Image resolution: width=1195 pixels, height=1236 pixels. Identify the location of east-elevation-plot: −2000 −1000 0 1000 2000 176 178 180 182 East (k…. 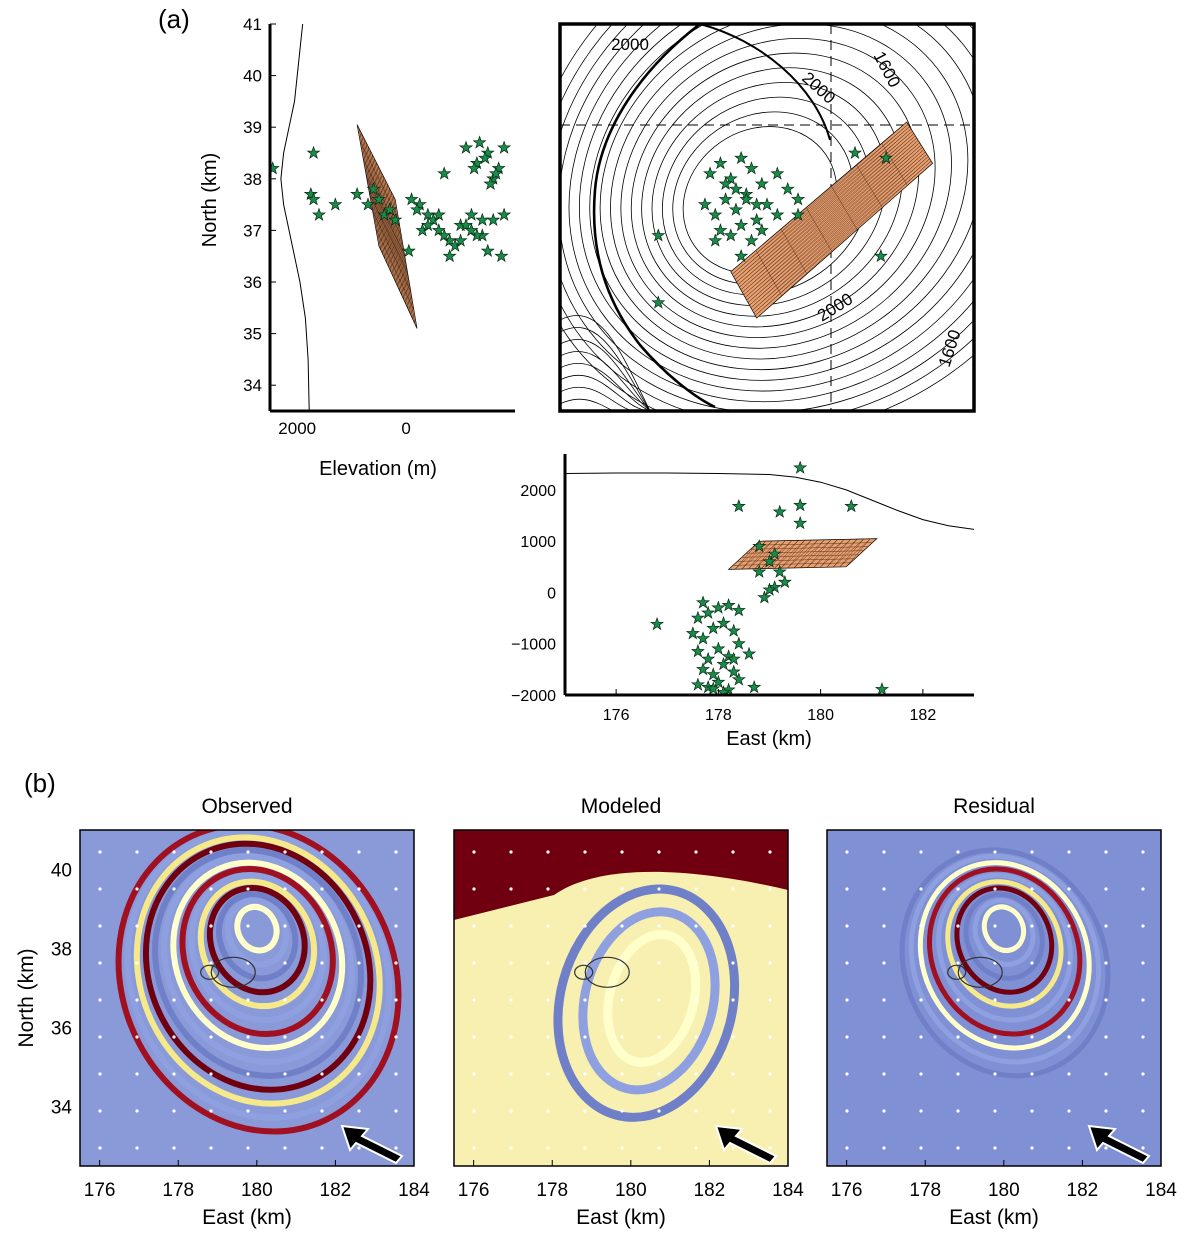
(742, 602).